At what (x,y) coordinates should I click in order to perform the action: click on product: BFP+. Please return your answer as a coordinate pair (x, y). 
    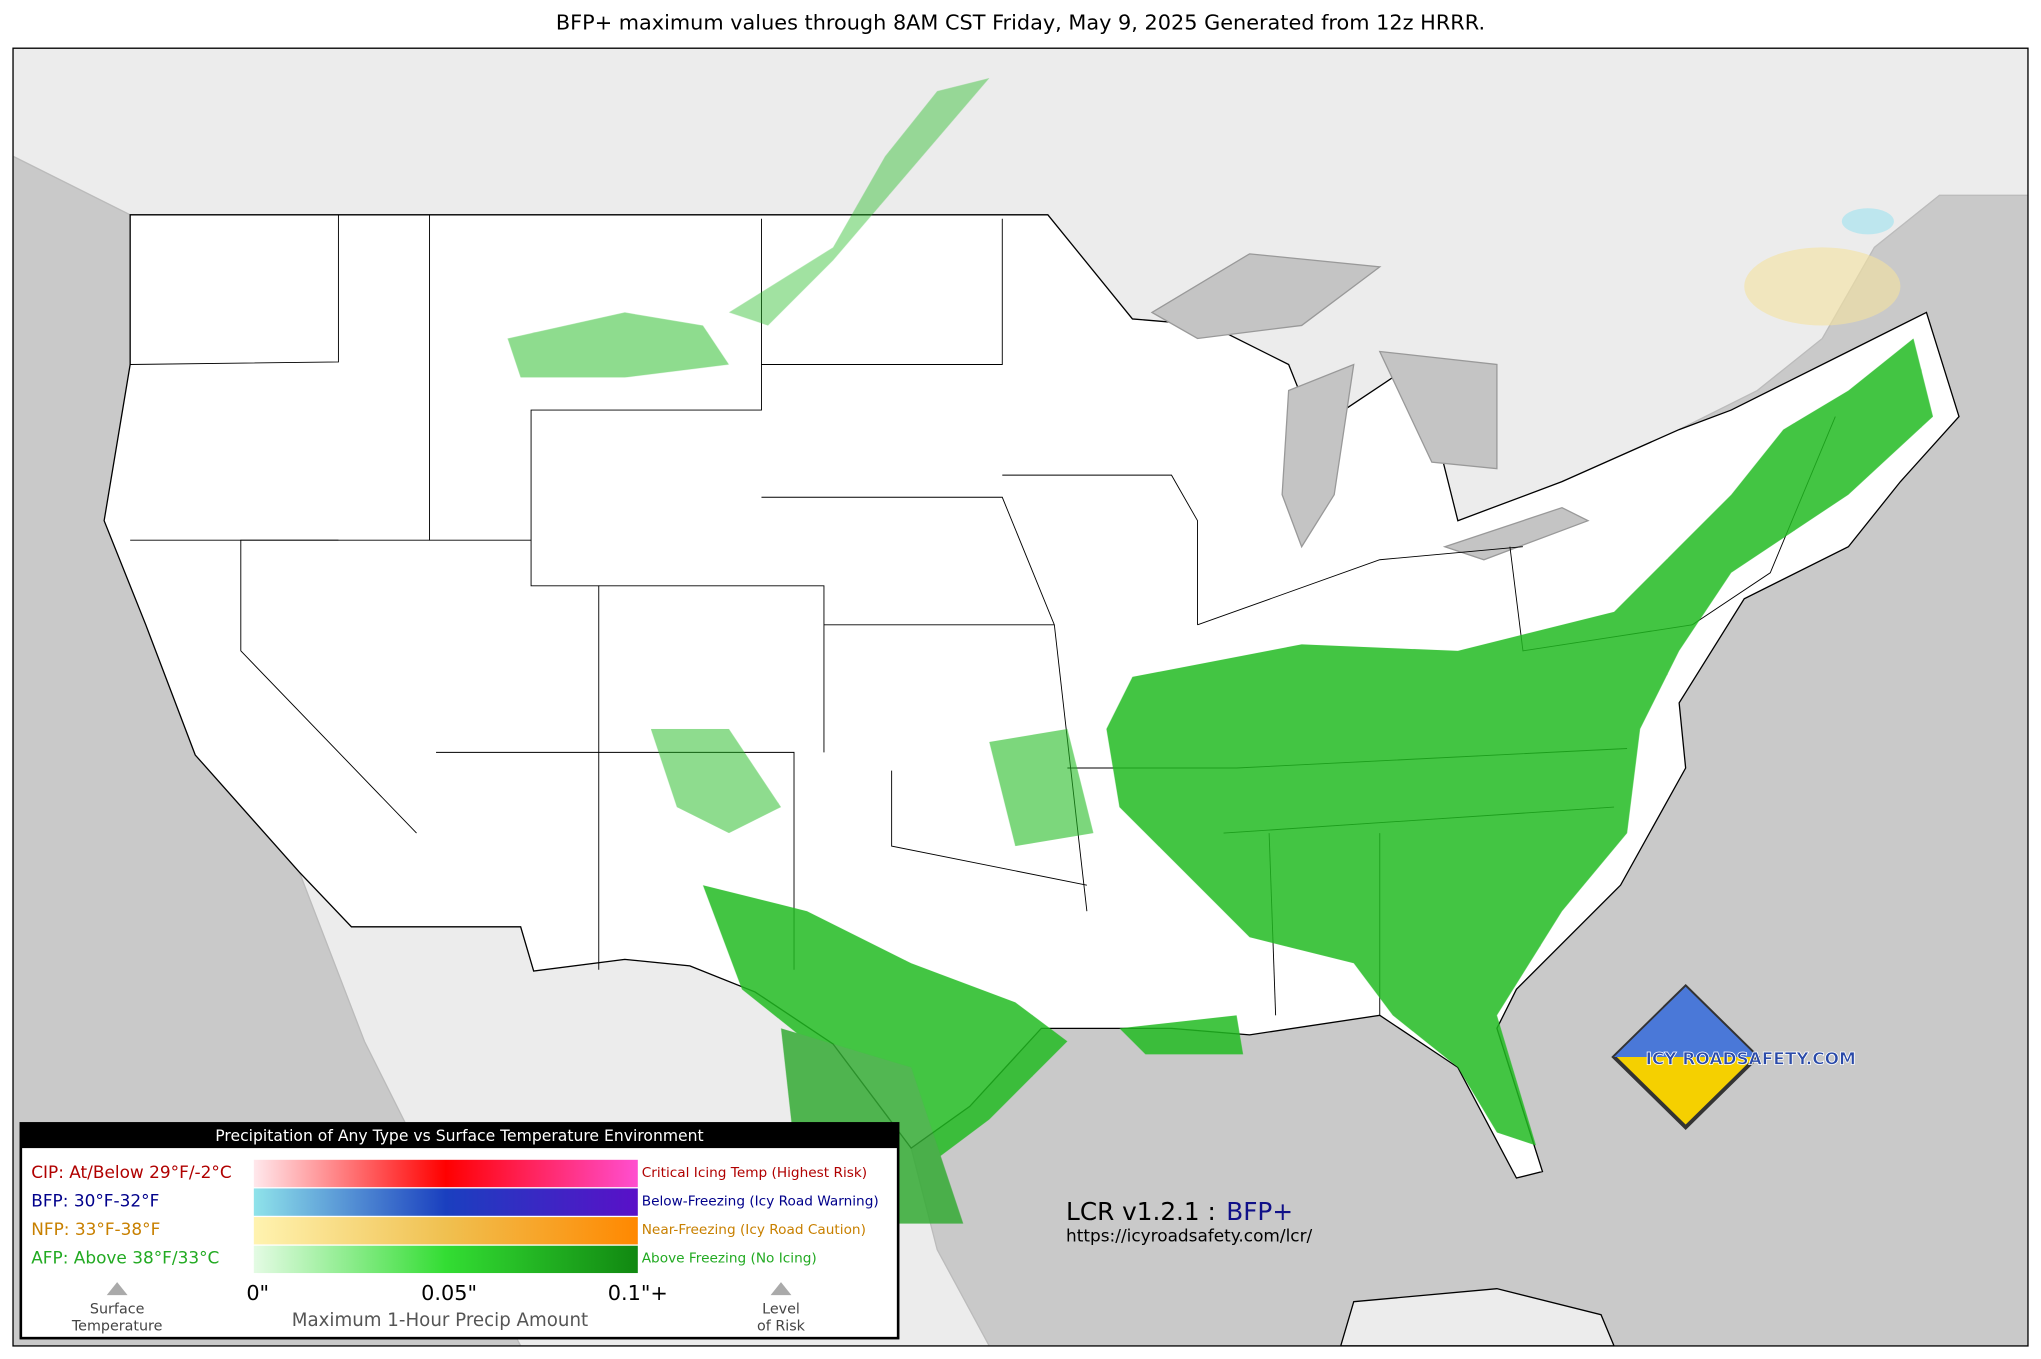
    Looking at the image, I should click on (1259, 1211).